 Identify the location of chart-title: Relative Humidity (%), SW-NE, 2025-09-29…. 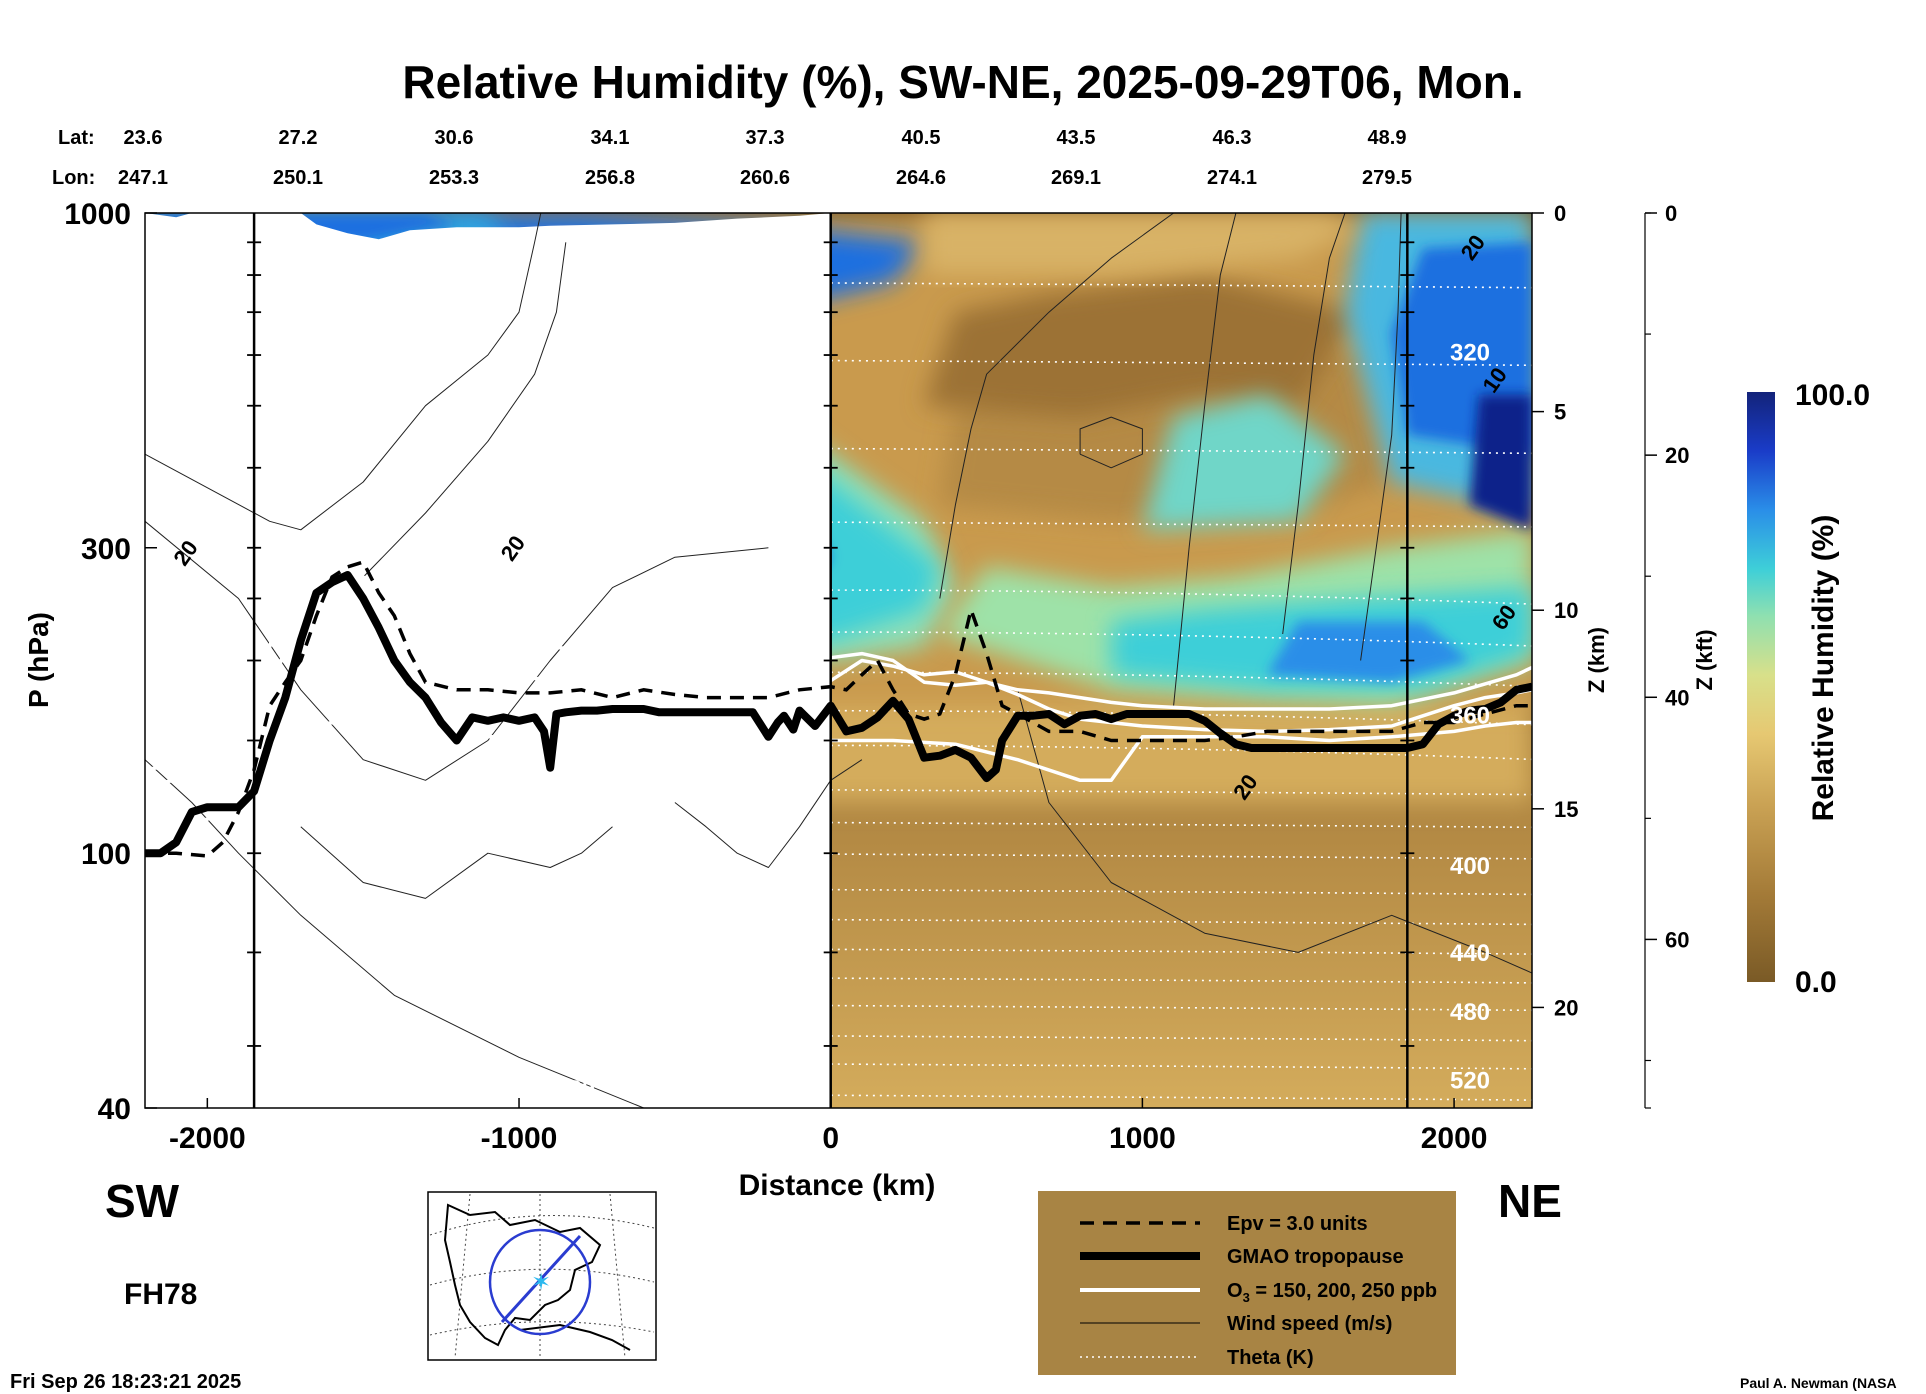
(962, 82).